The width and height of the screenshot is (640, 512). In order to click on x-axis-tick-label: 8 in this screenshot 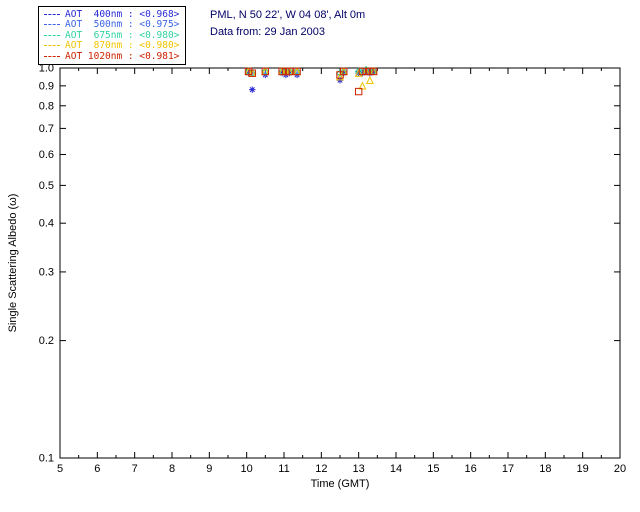, I will do `click(172, 469)`.